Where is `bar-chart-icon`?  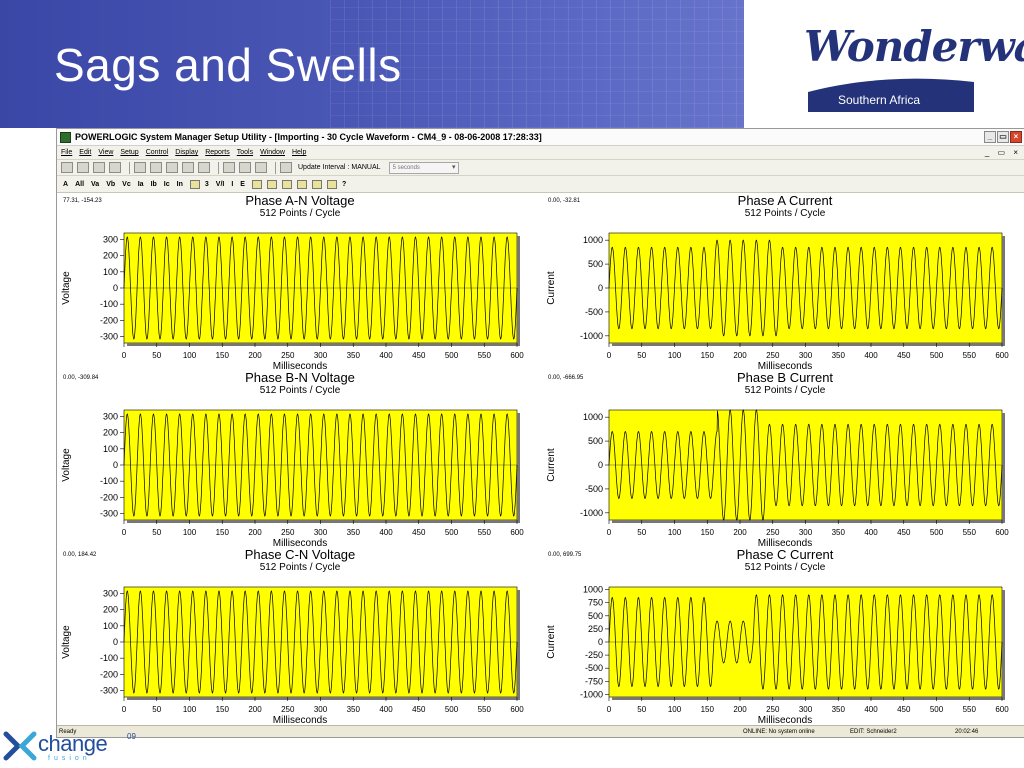 bar-chart-icon is located at coordinates (301, 184).